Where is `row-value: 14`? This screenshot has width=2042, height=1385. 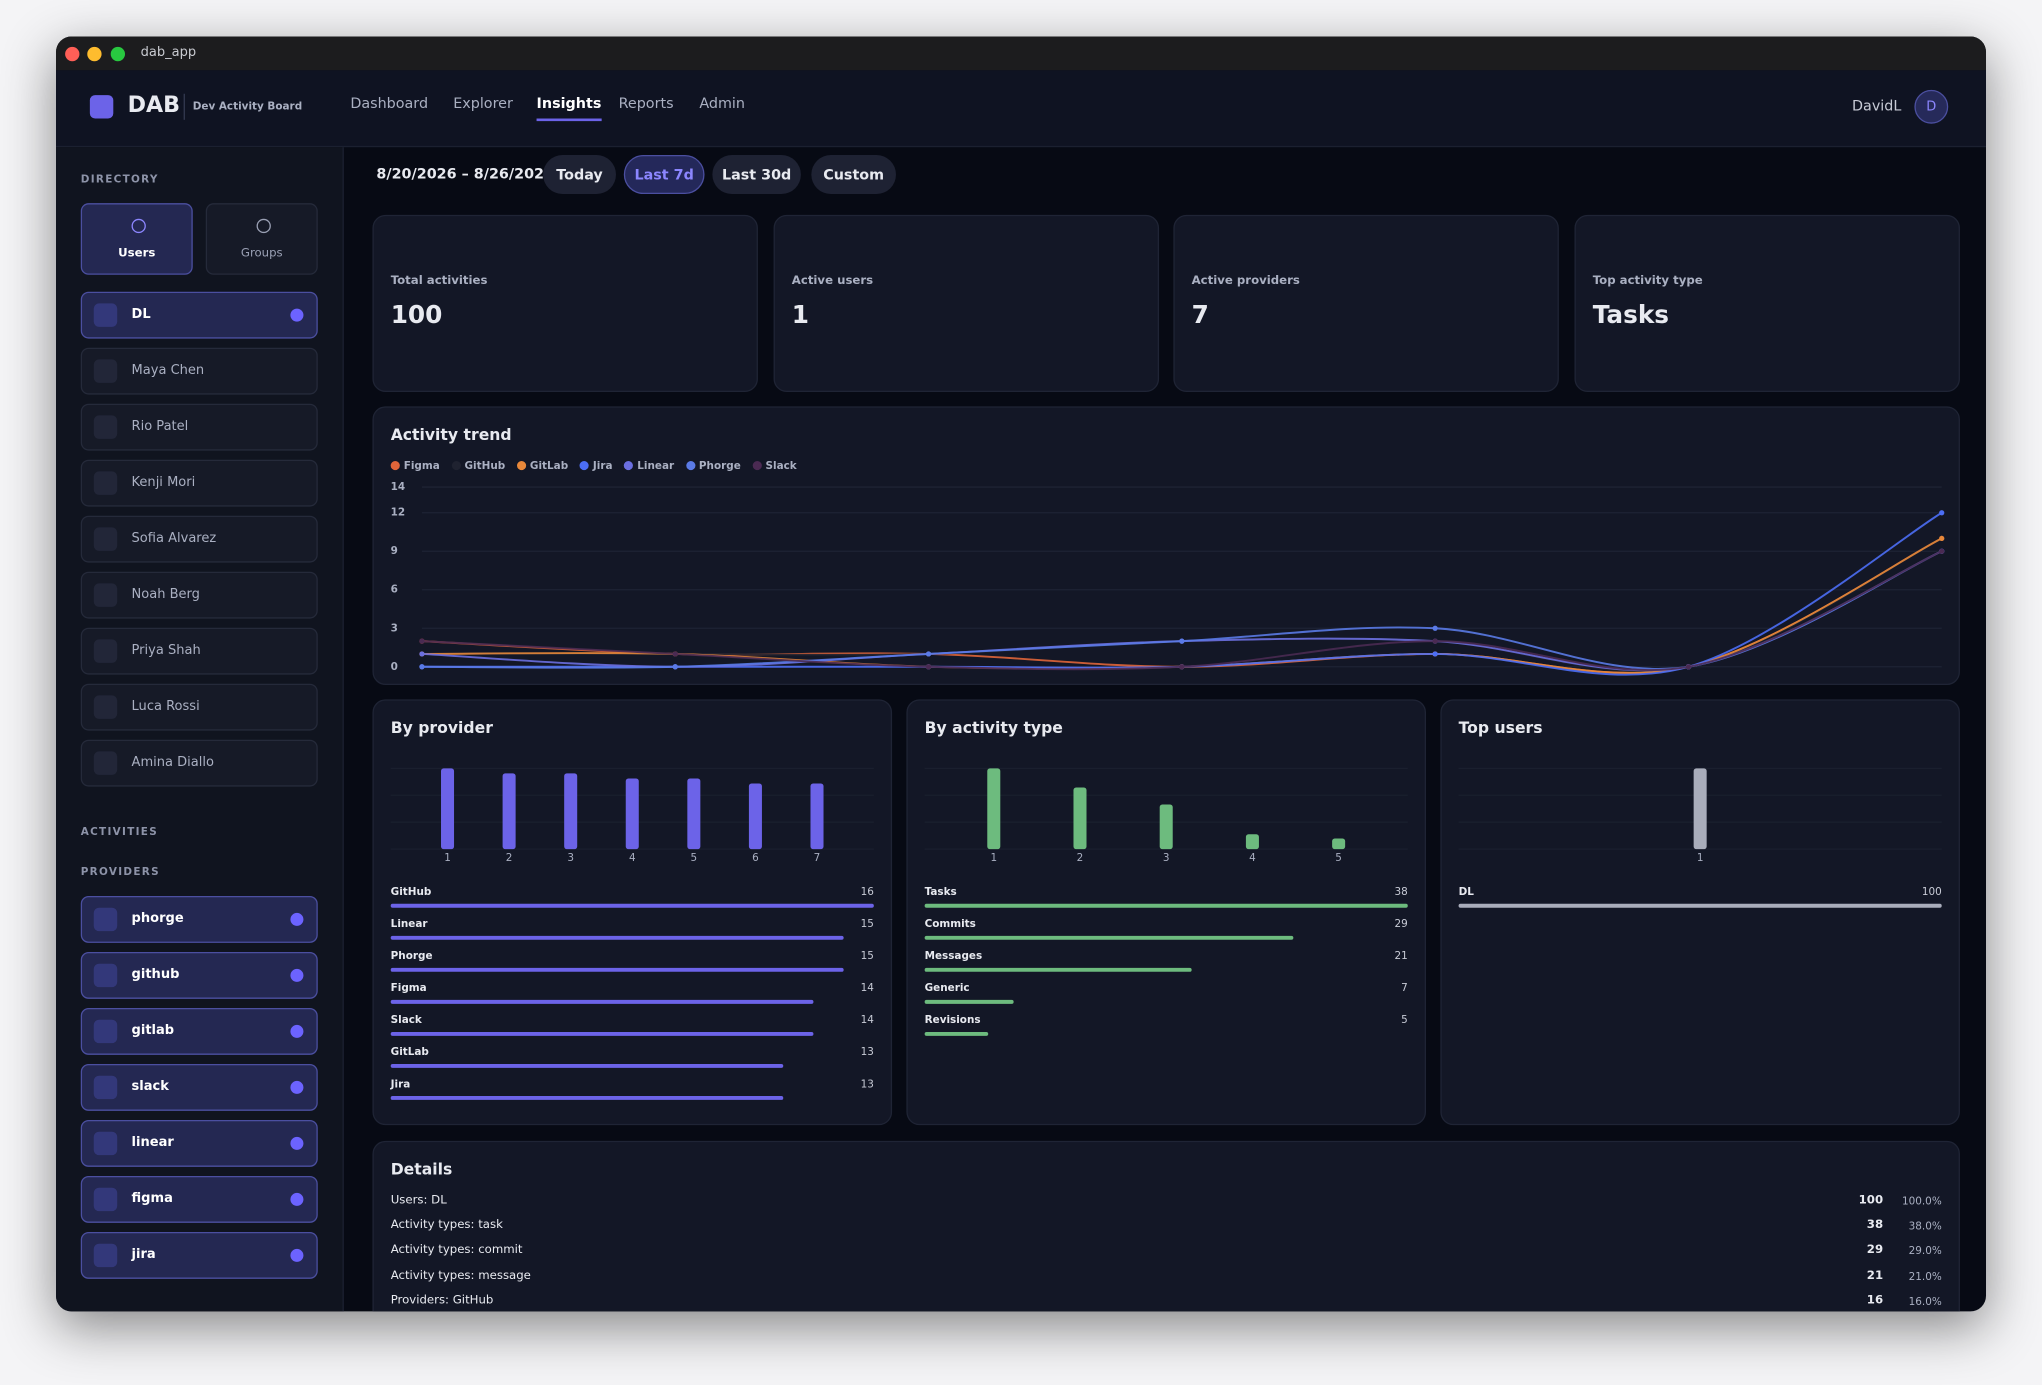
row-value: 14 is located at coordinates (868, 988).